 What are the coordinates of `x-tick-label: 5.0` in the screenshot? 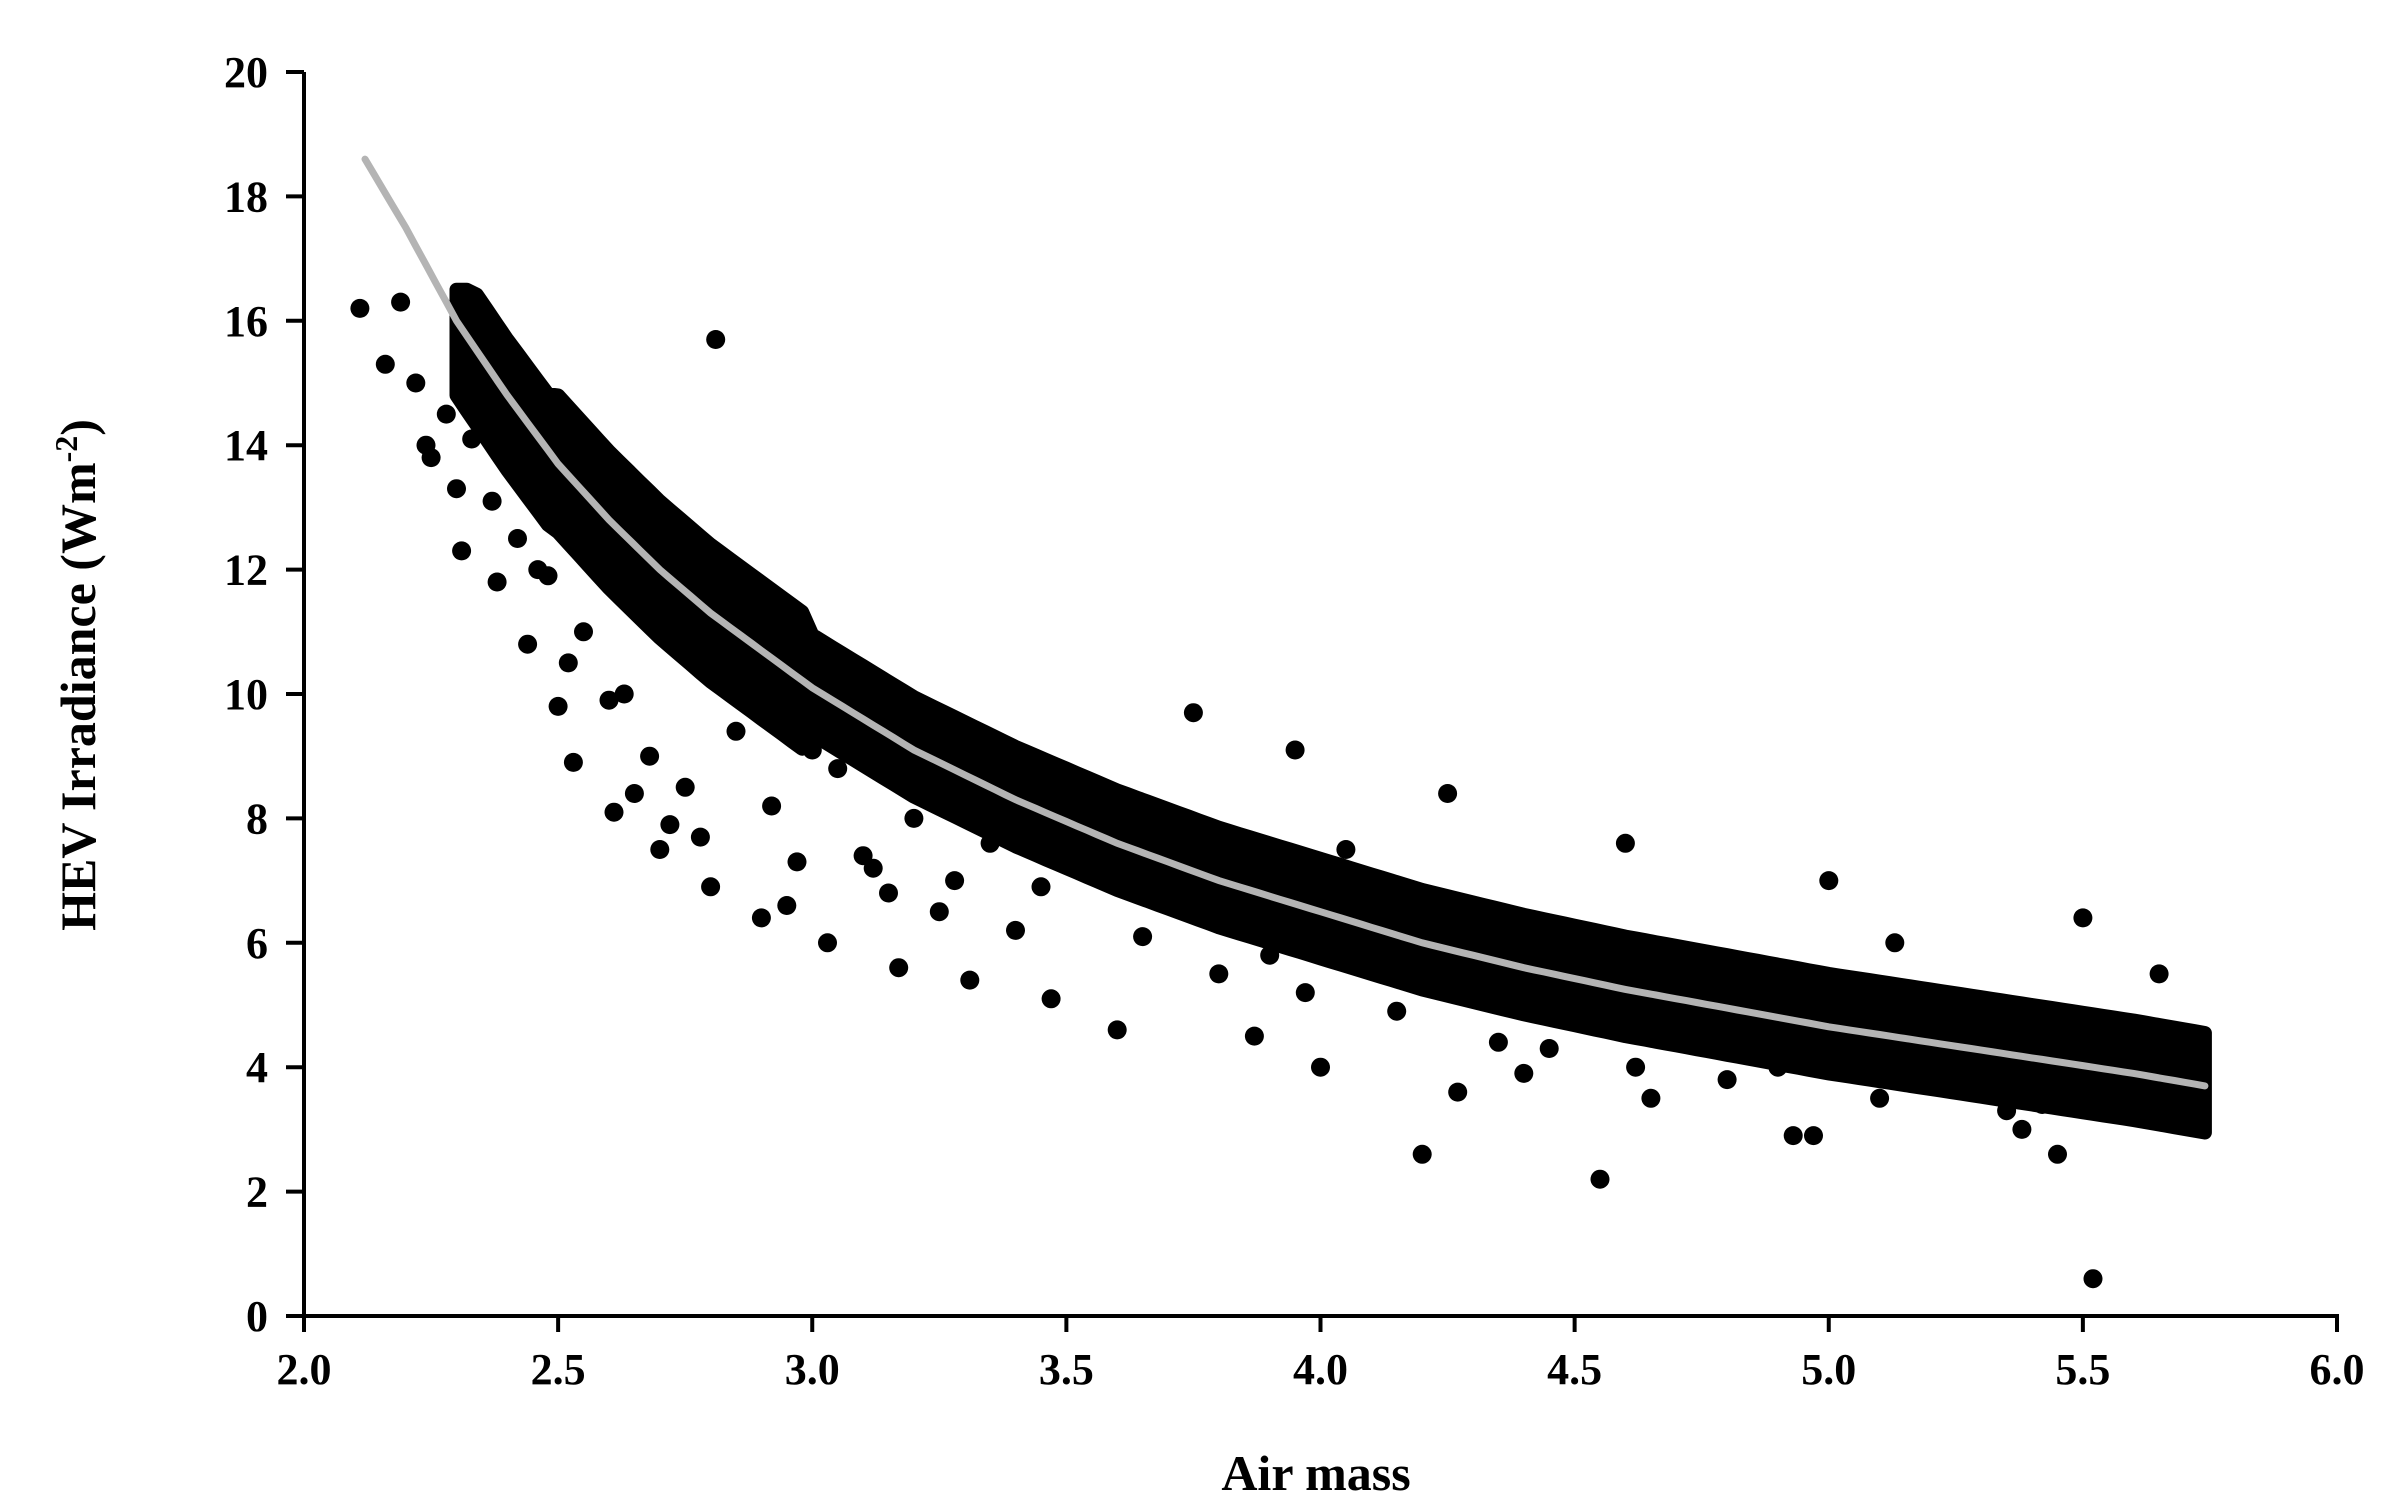 It's located at (1828, 1369).